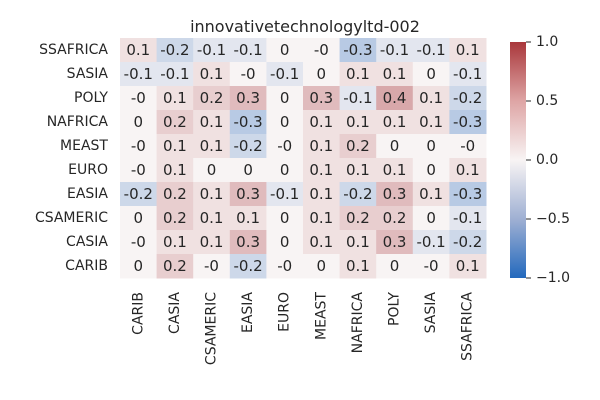 The height and width of the screenshot is (400, 600). Describe the element at coordinates (84, 146) in the screenshot. I see `row-label: MEAST` at that location.